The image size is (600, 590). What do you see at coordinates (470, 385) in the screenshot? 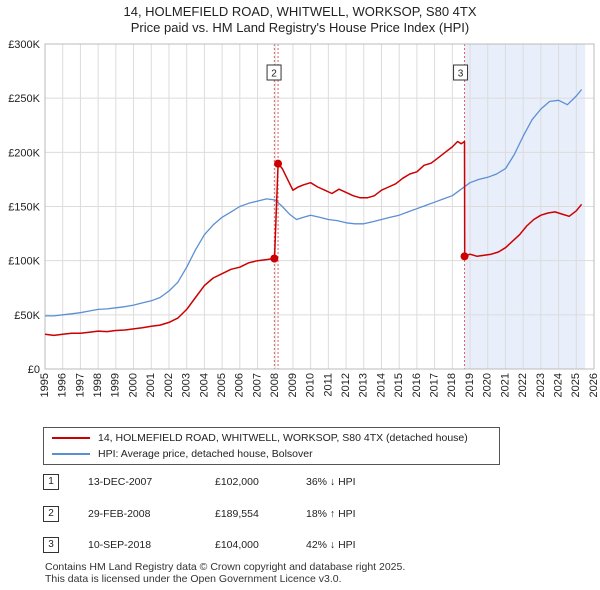
I see `x-tick-label: 2019` at bounding box center [470, 385].